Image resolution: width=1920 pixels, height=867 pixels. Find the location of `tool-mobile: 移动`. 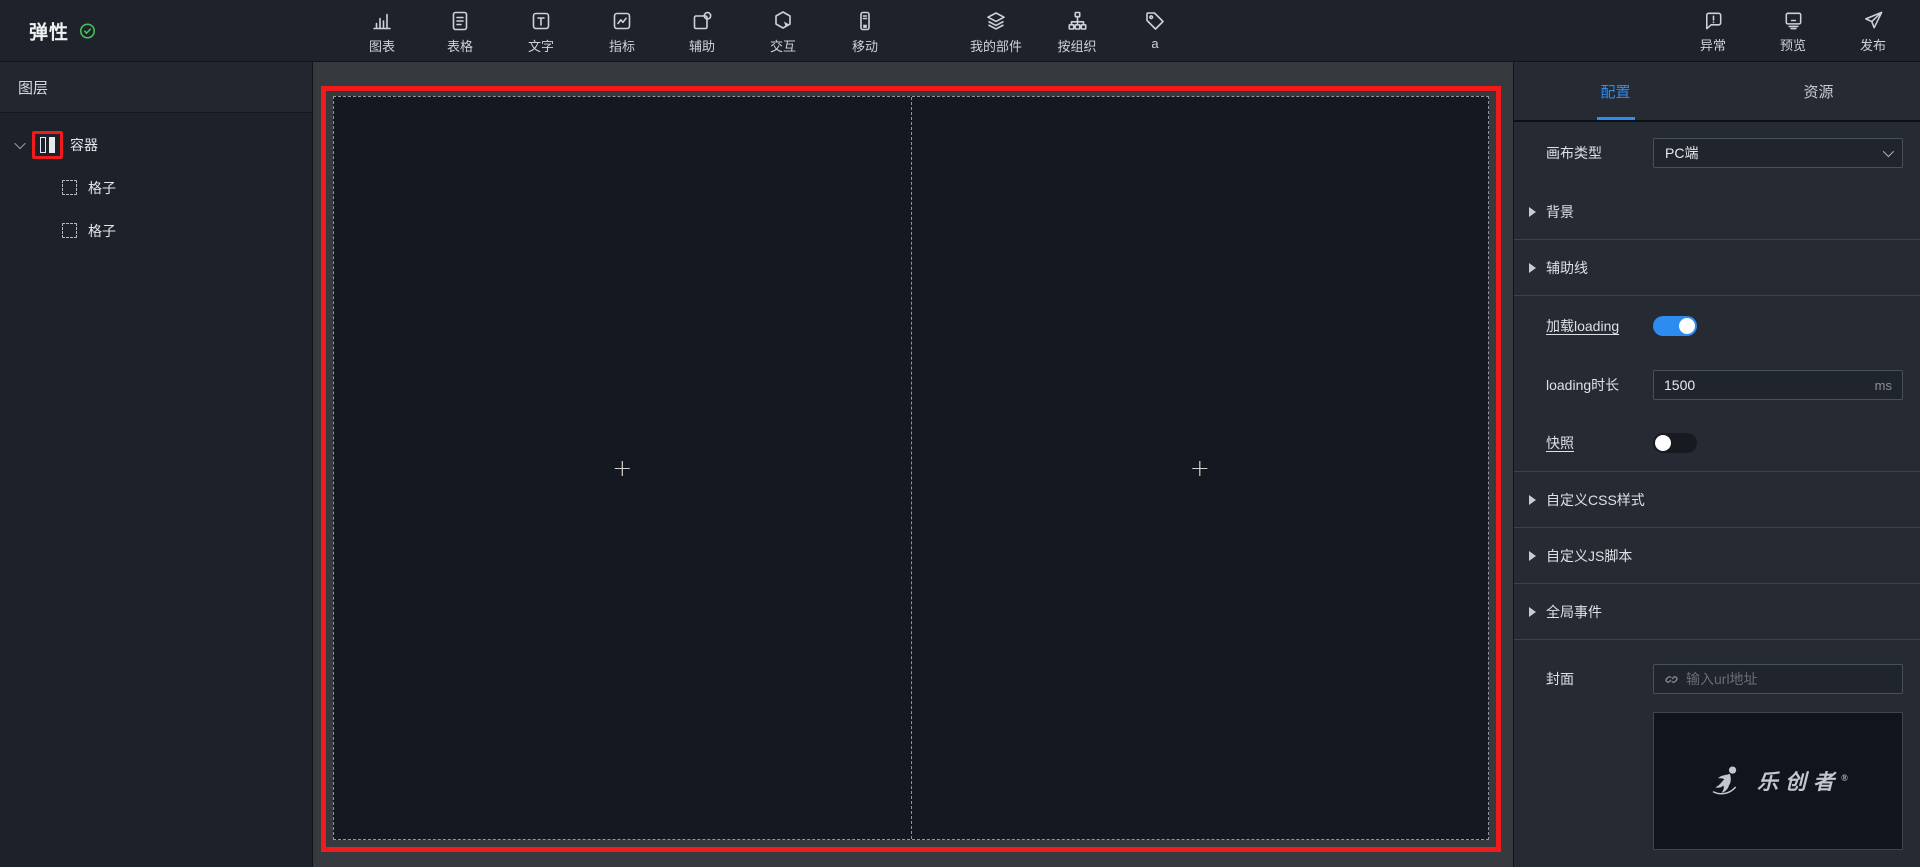

tool-mobile: 移动 is located at coordinates (865, 32).